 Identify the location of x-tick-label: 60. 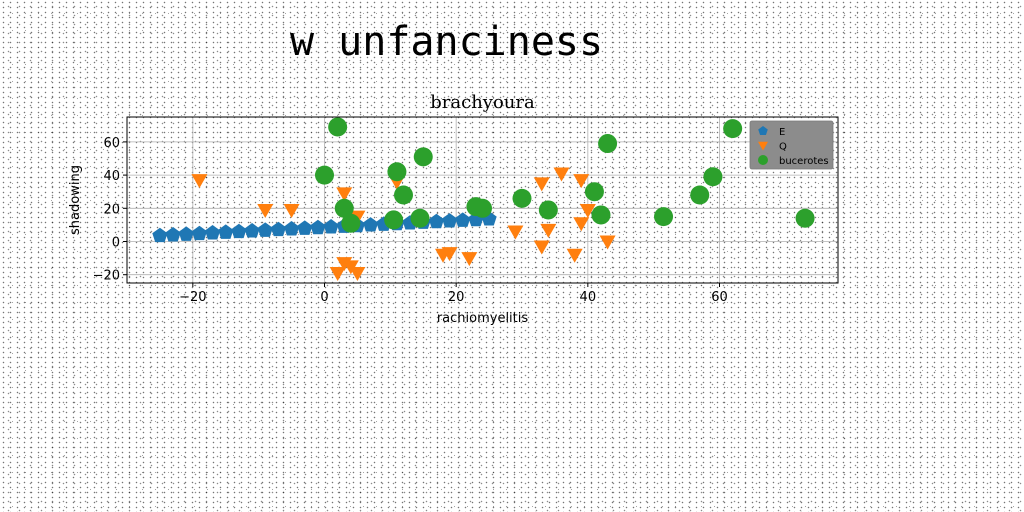
(719, 297).